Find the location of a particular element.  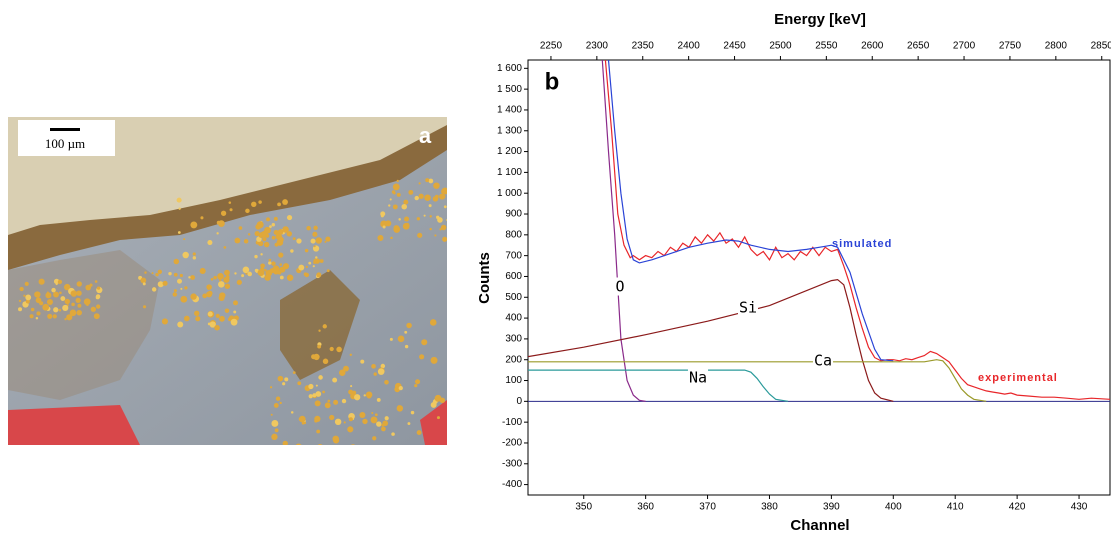

series-label: O is located at coordinates (619, 287).